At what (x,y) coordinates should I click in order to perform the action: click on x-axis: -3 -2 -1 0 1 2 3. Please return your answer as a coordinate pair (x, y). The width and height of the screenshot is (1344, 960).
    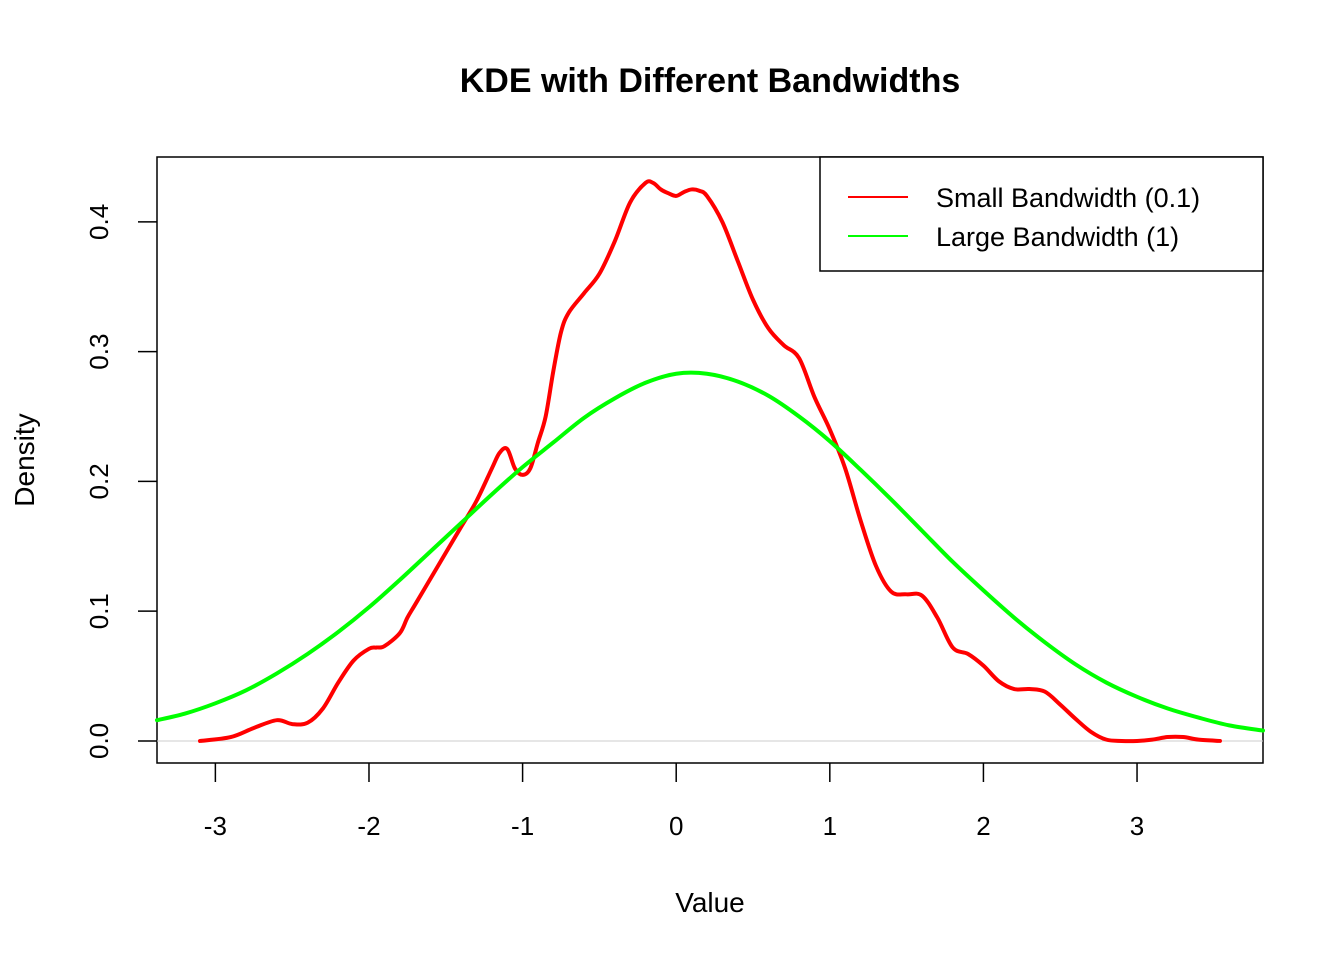
    Looking at the image, I should click on (674, 802).